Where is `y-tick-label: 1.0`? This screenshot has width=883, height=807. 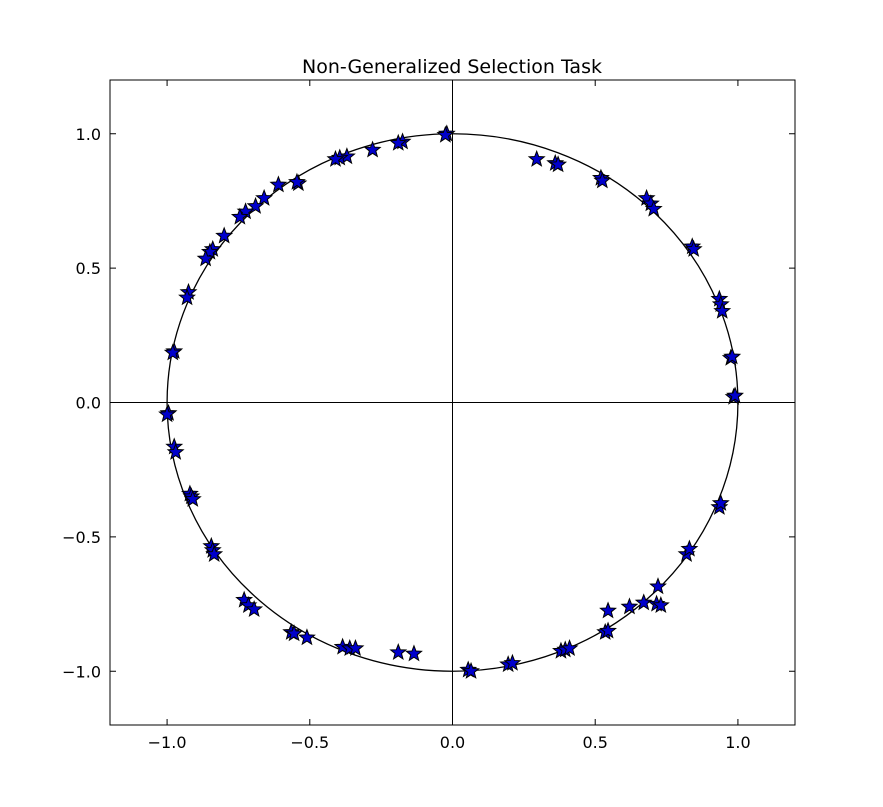
y-tick-label: 1.0 is located at coordinates (88, 134).